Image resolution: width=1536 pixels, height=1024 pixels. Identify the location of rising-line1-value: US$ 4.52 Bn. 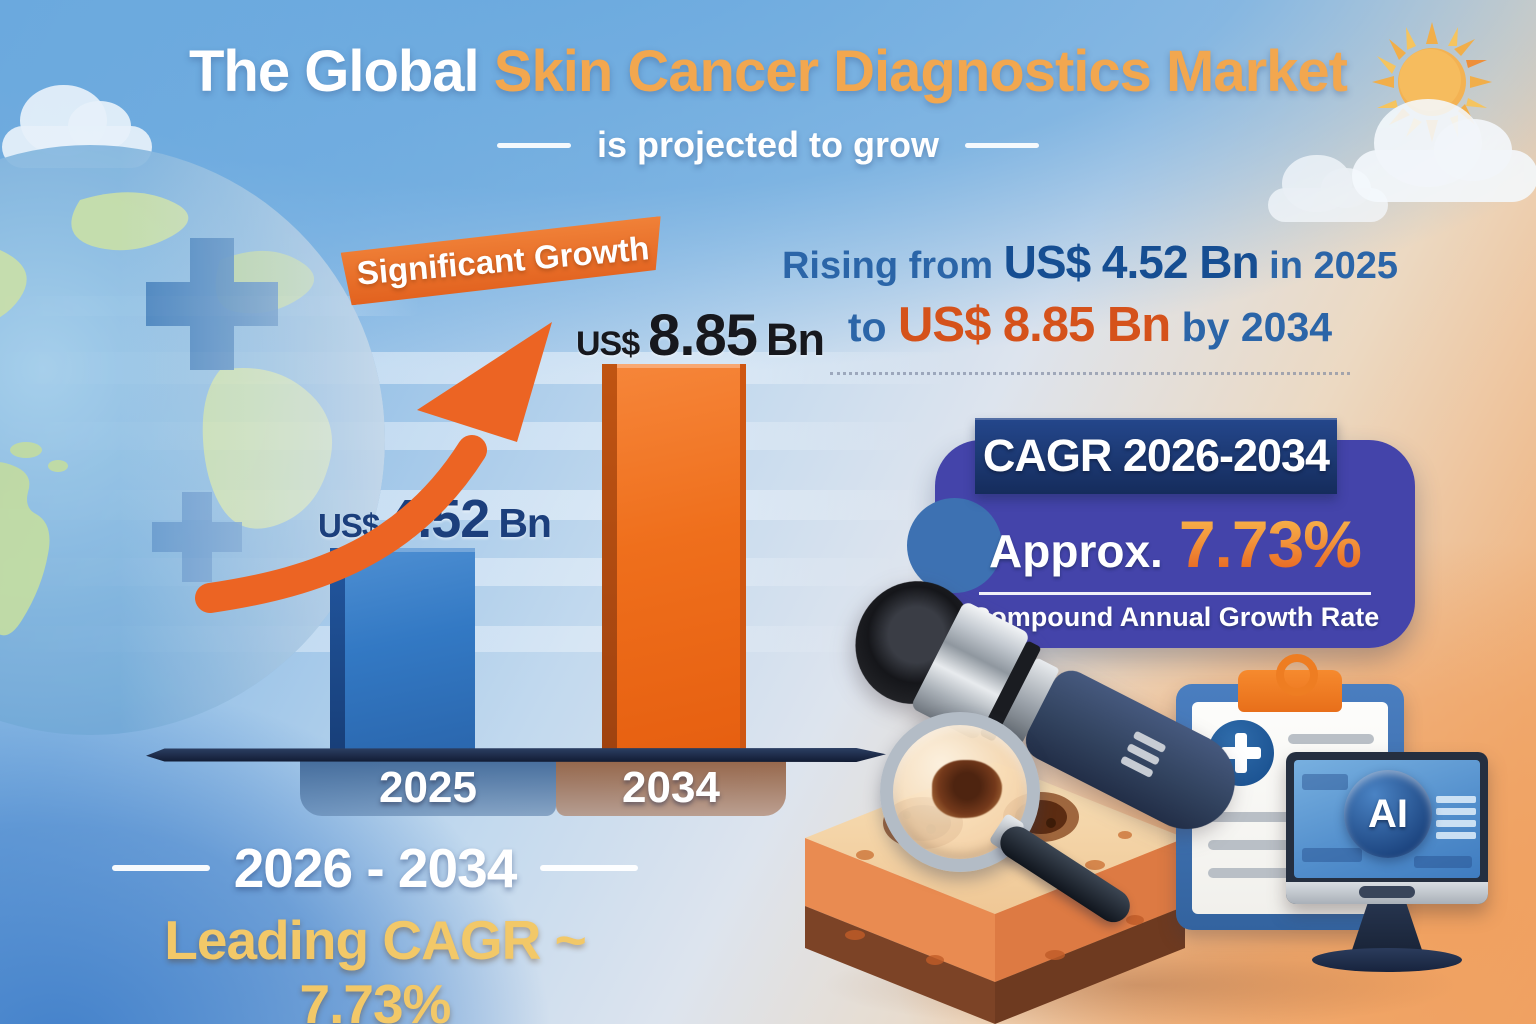
(1131, 262).